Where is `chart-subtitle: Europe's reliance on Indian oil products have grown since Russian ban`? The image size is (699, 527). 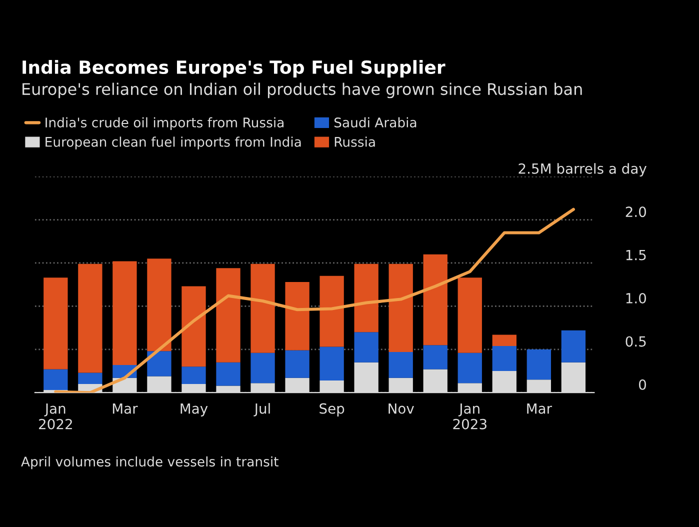 chart-subtitle: Europe's reliance on Indian oil products have grown since Russian ban is located at coordinates (302, 90).